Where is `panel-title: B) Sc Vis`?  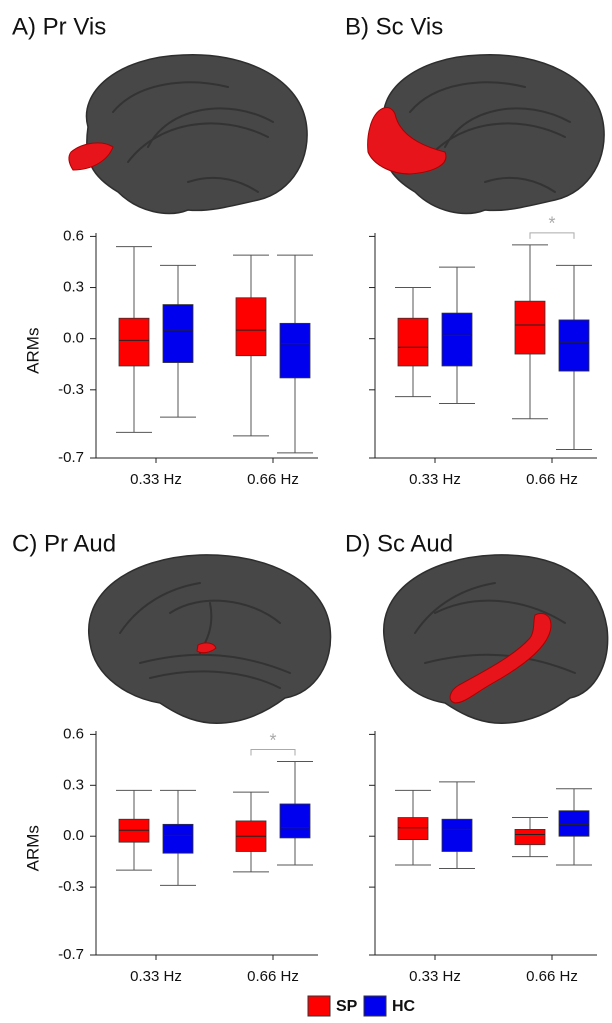
panel-title: B) Sc Vis is located at coordinates (394, 26).